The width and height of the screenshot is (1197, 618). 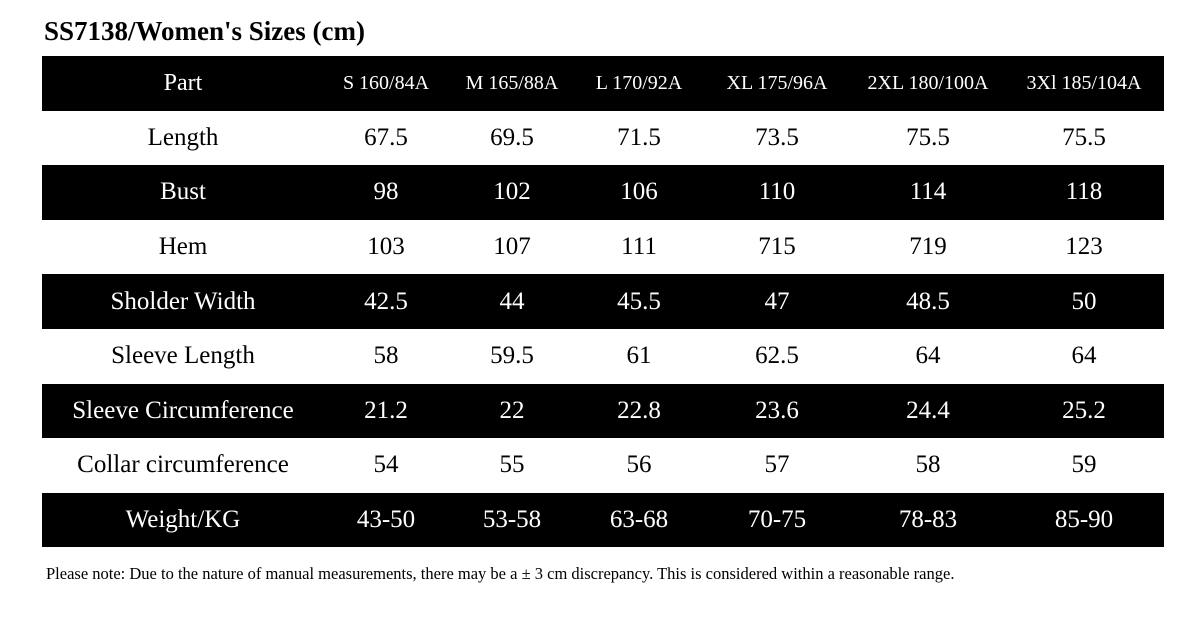 What do you see at coordinates (928, 247) in the screenshot?
I see `table-cell: 719` at bounding box center [928, 247].